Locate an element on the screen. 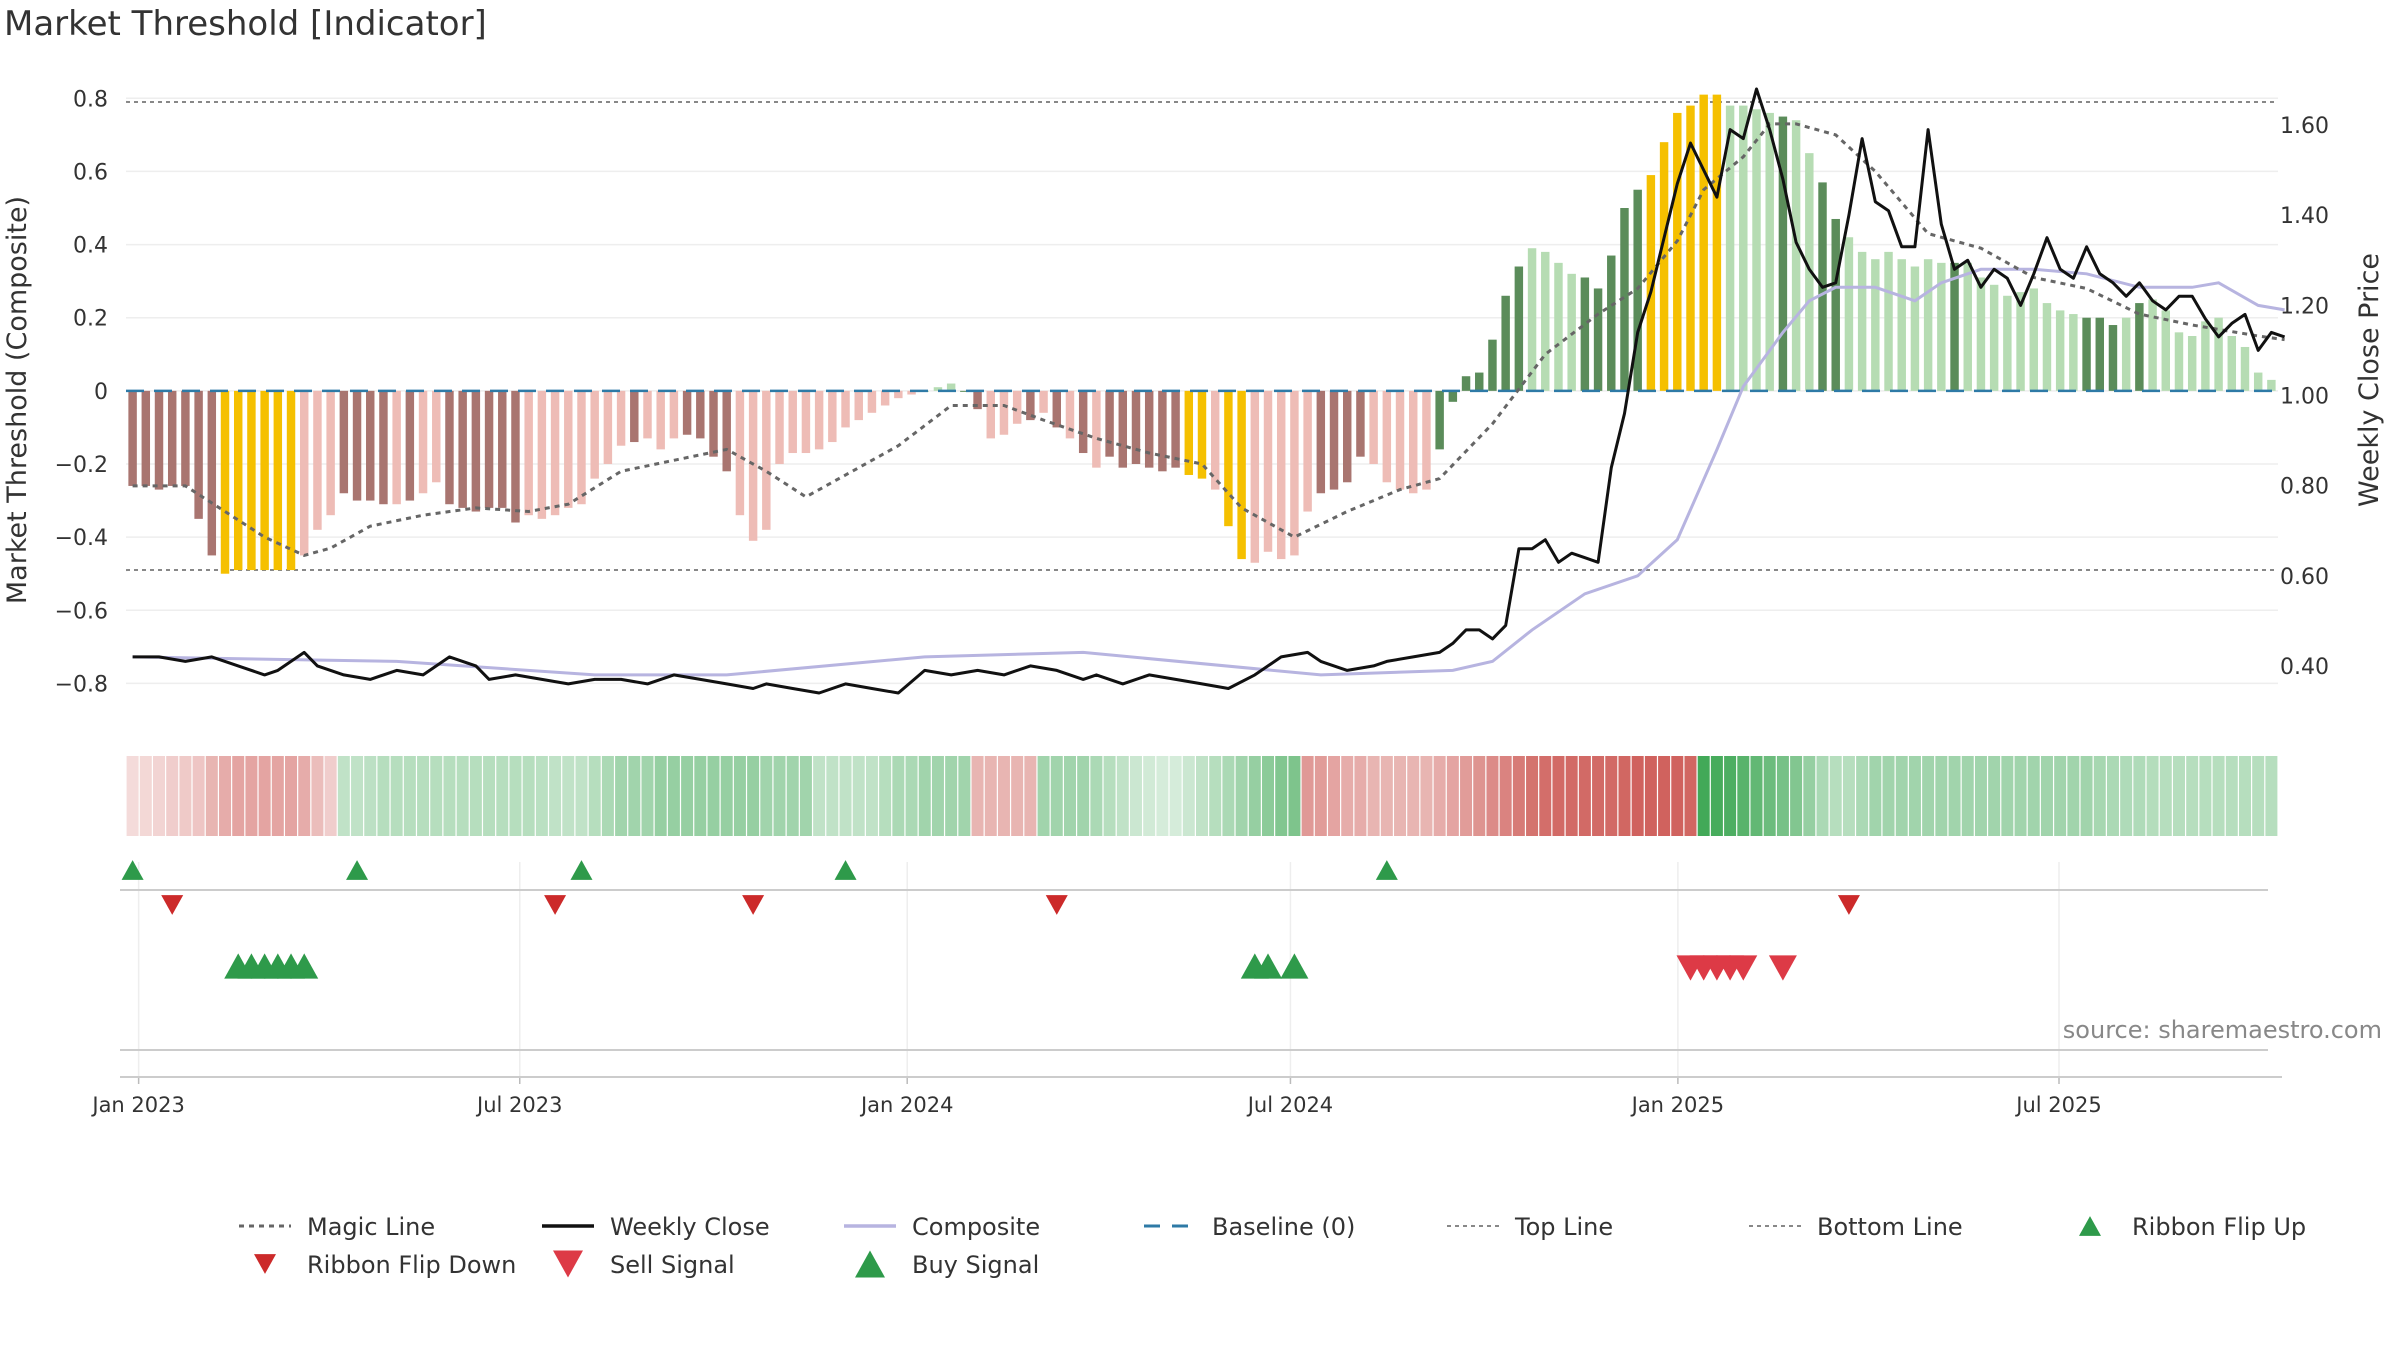 This screenshot has width=2400, height=1350. legend-item: Magic Line is located at coordinates (337, 1227).